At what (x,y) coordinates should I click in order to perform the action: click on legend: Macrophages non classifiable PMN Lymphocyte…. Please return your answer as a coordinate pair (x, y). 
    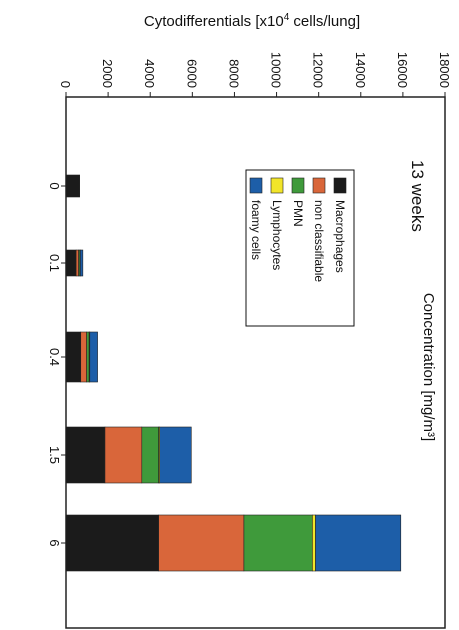
    Looking at the image, I should click on (300, 248).